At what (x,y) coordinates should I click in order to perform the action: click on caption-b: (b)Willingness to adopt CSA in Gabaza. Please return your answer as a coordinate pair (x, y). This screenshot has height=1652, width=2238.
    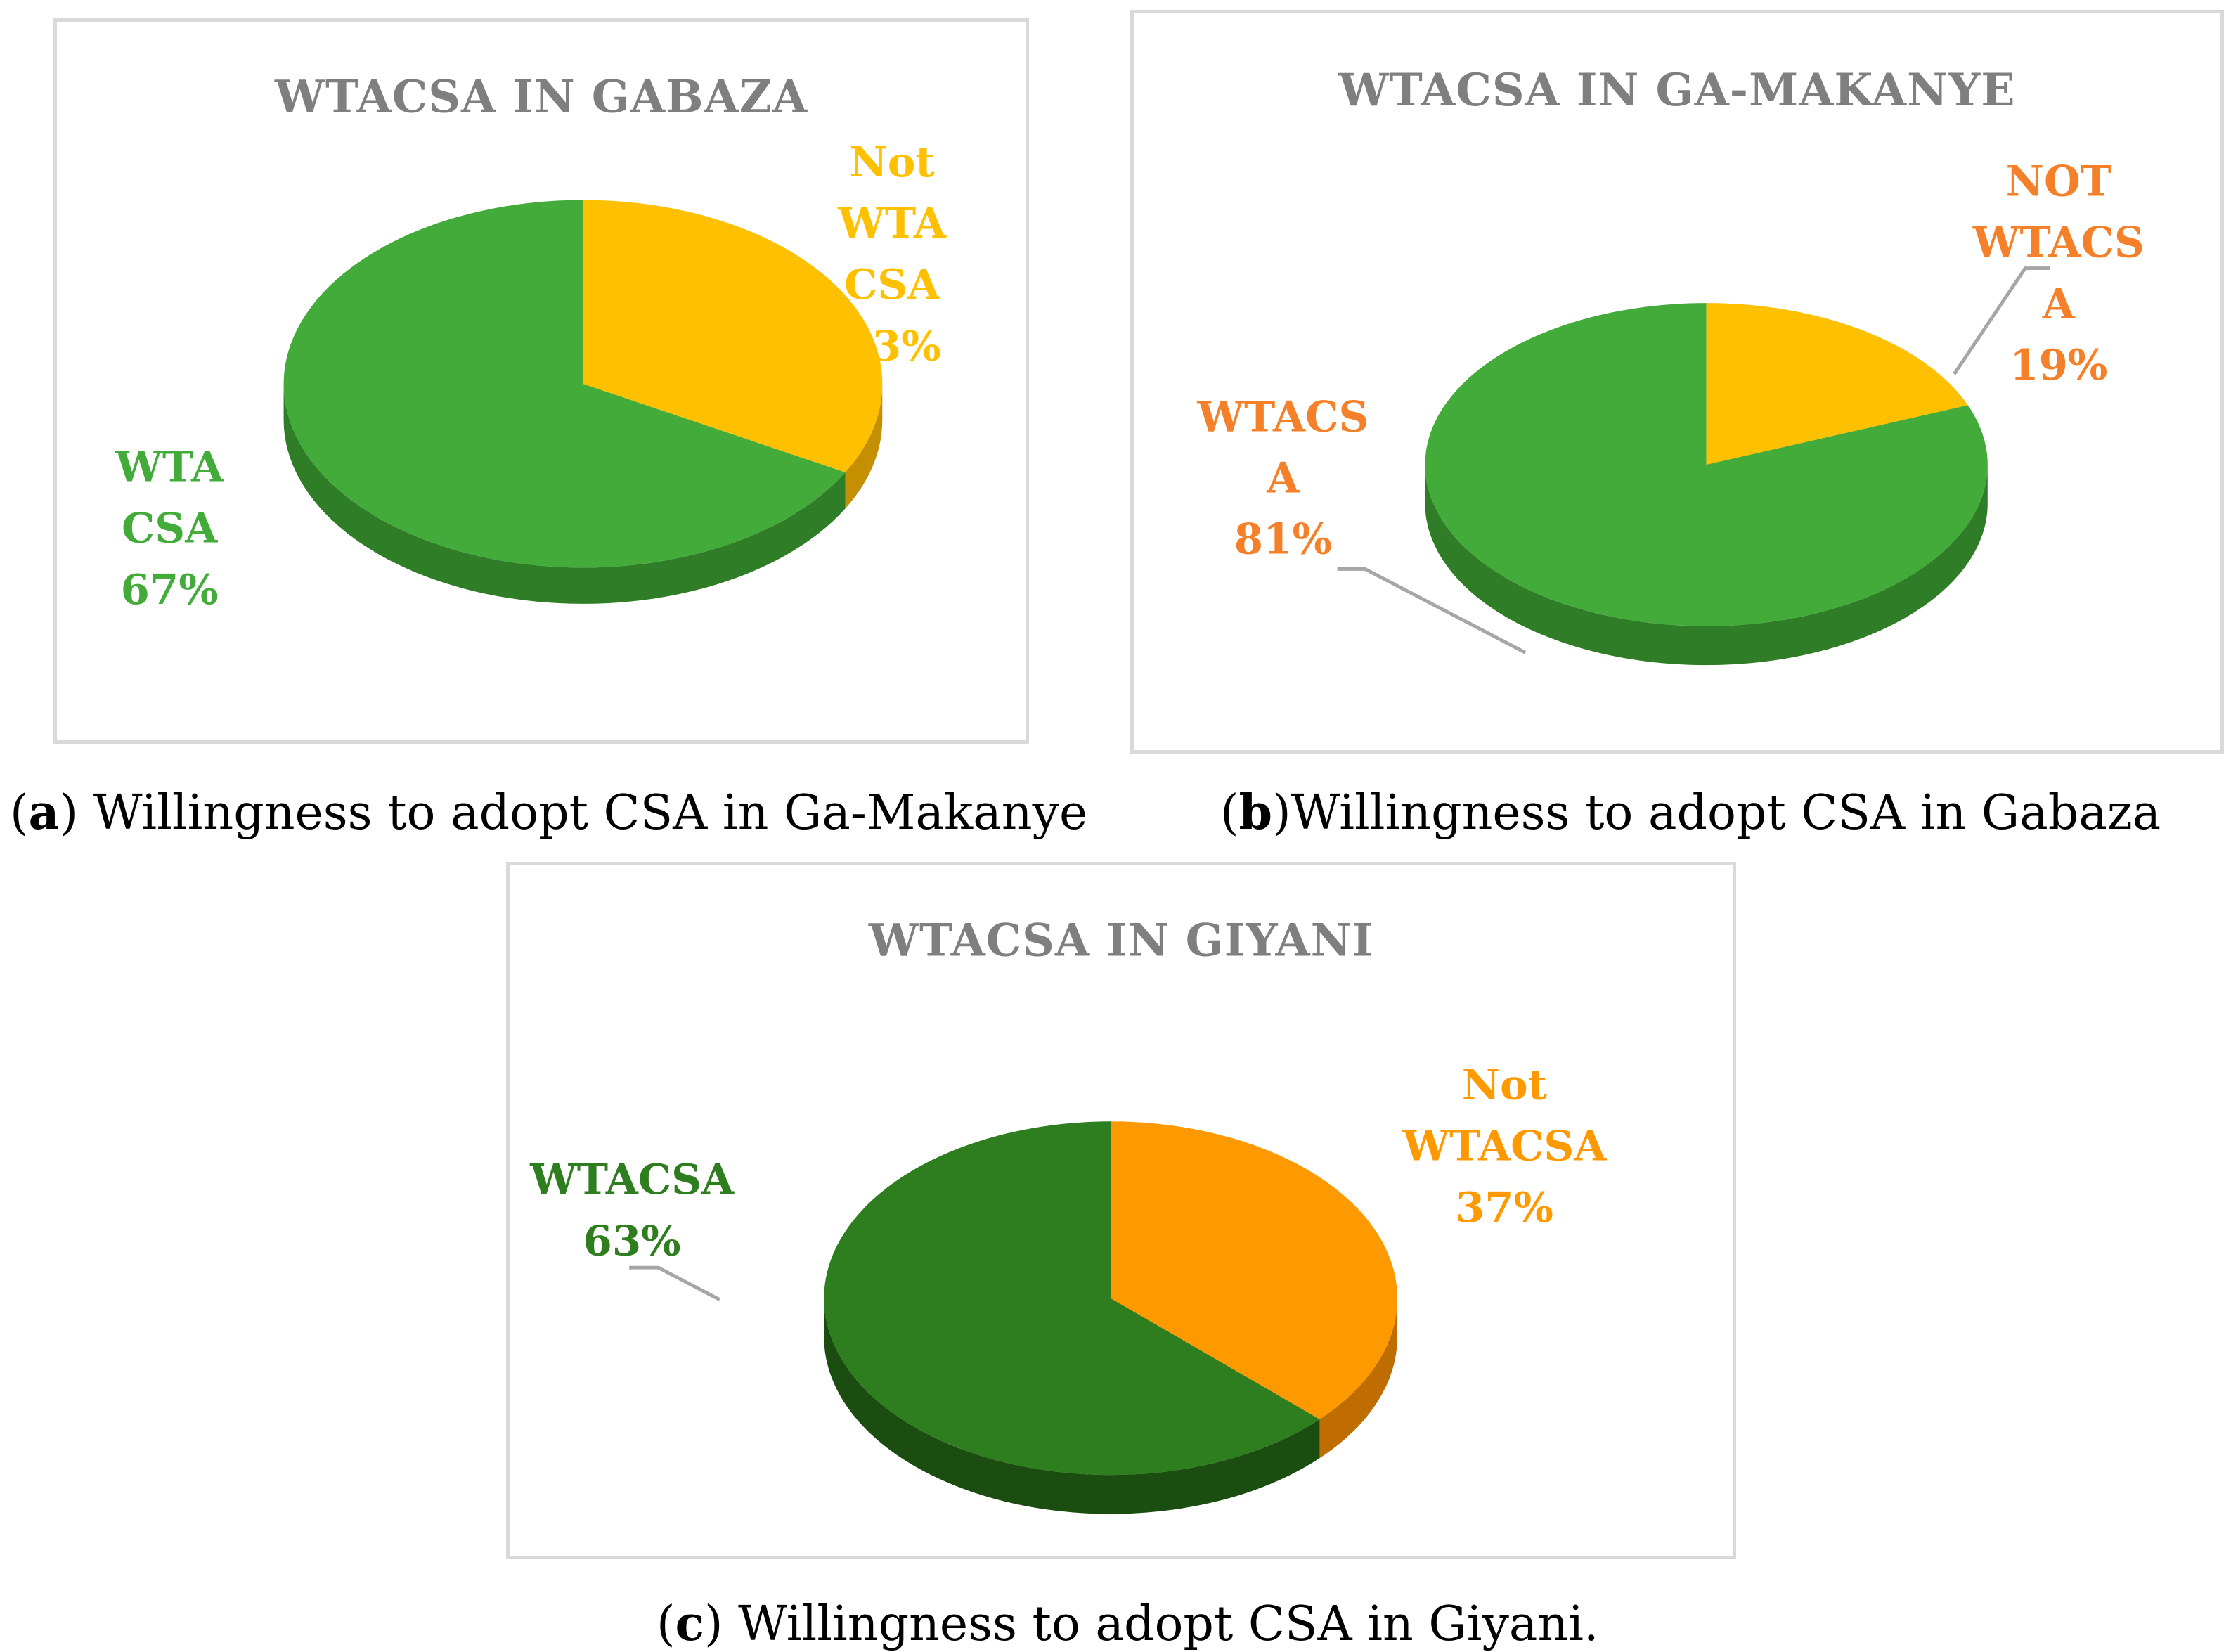
    Looking at the image, I should click on (1690, 813).